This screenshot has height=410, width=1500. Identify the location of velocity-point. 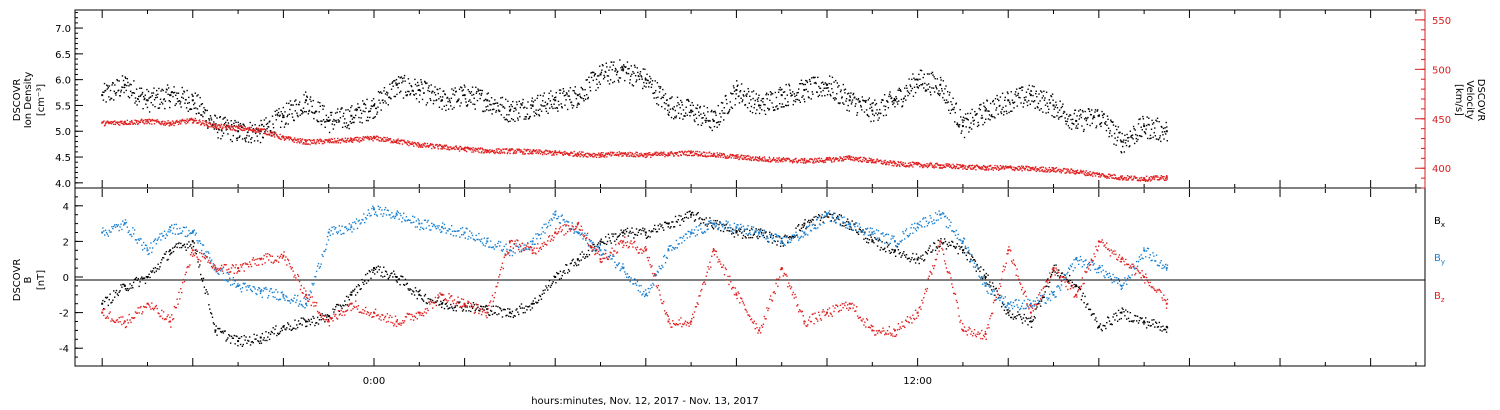
(645, 154).